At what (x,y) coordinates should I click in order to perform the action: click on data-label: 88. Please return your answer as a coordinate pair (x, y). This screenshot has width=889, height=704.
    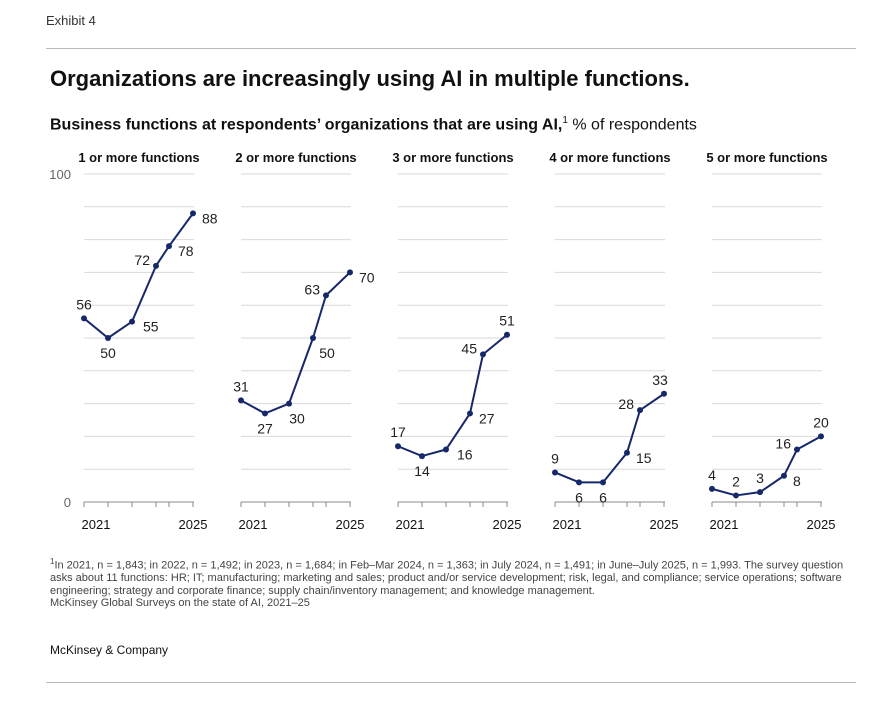
    Looking at the image, I should click on (210, 218).